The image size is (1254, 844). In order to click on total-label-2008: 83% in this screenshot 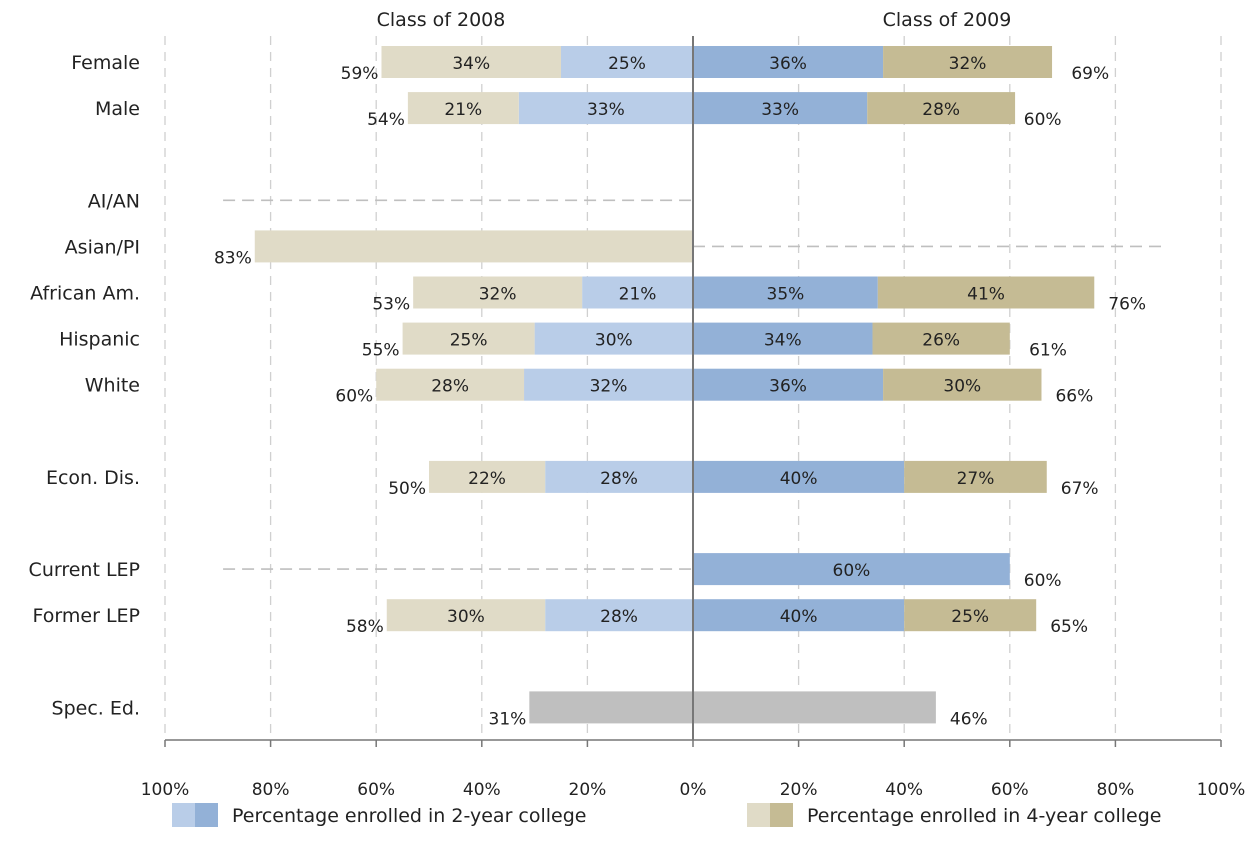, I will do `click(233, 258)`.